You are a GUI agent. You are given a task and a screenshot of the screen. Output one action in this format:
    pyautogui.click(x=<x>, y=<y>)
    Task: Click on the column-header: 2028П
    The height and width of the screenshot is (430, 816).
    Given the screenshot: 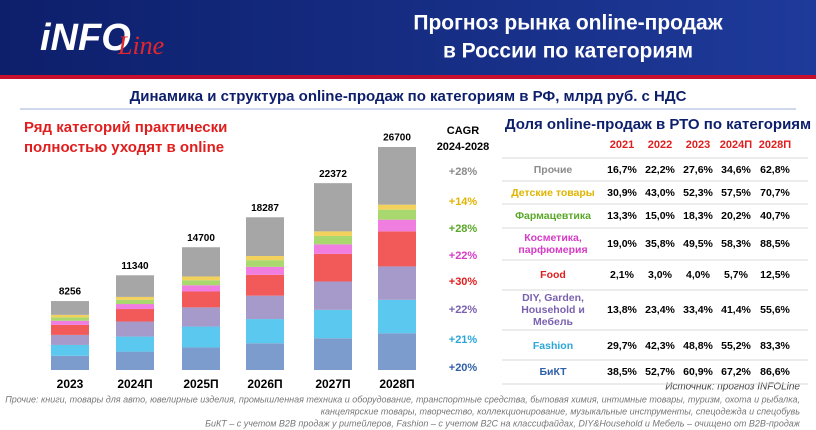 What is the action you would take?
    pyautogui.click(x=775, y=145)
    